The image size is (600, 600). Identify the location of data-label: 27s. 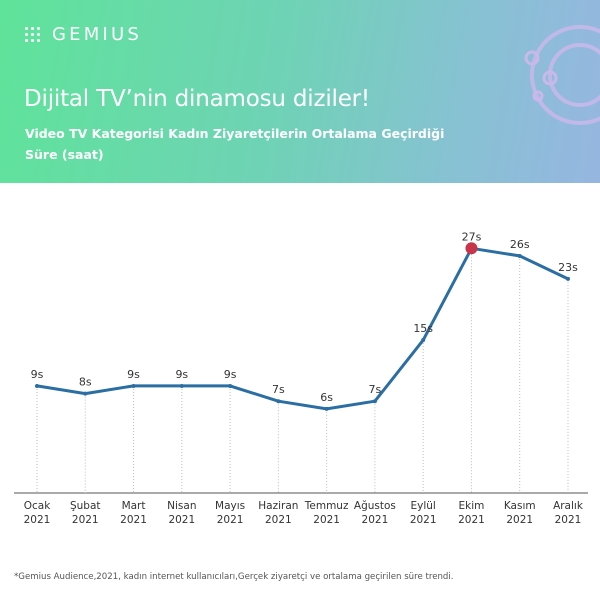
(472, 236).